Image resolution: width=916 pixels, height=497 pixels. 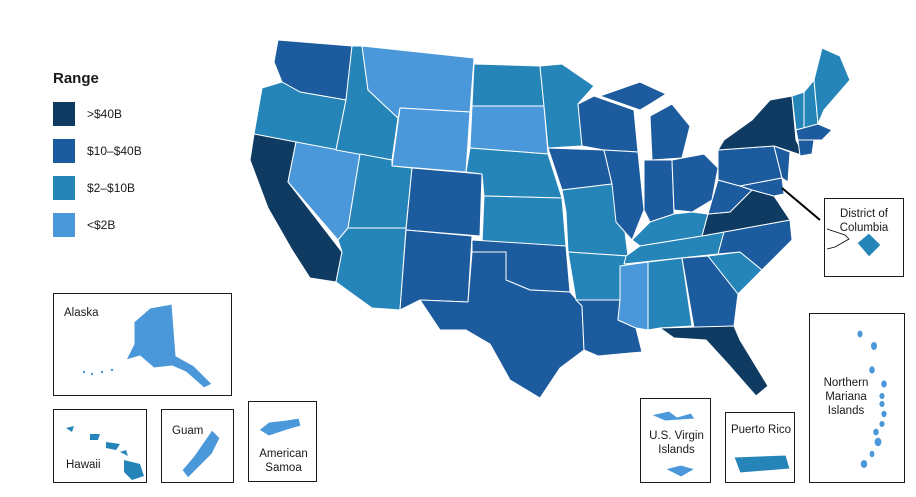 What do you see at coordinates (444, 202) in the screenshot?
I see `state-colorado` at bounding box center [444, 202].